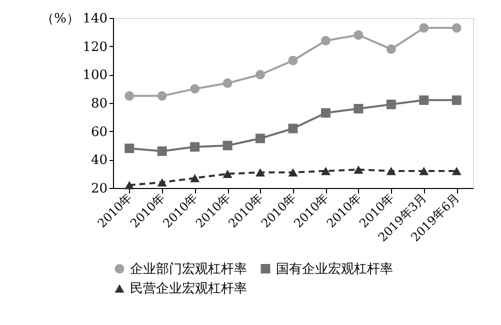 The width and height of the screenshot is (501, 325). What do you see at coordinates (334, 268) in the screenshot?
I see `legend-label: 国有企业宏观杠杆率` at bounding box center [334, 268].